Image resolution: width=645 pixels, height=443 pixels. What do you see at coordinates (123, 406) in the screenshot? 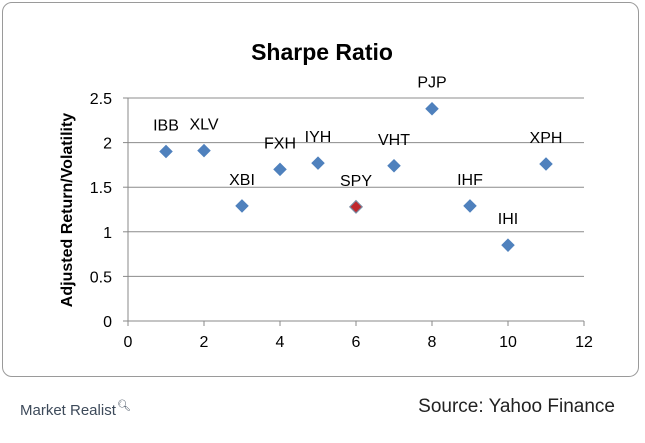
I see `magnifier-icon: 🔍︎` at bounding box center [123, 406].